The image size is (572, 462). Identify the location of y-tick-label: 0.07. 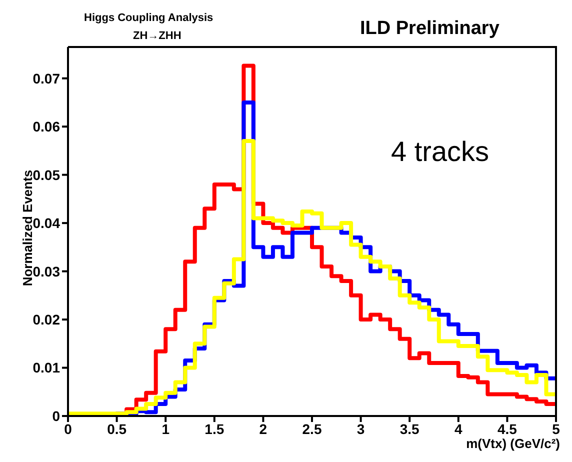
(46, 78).